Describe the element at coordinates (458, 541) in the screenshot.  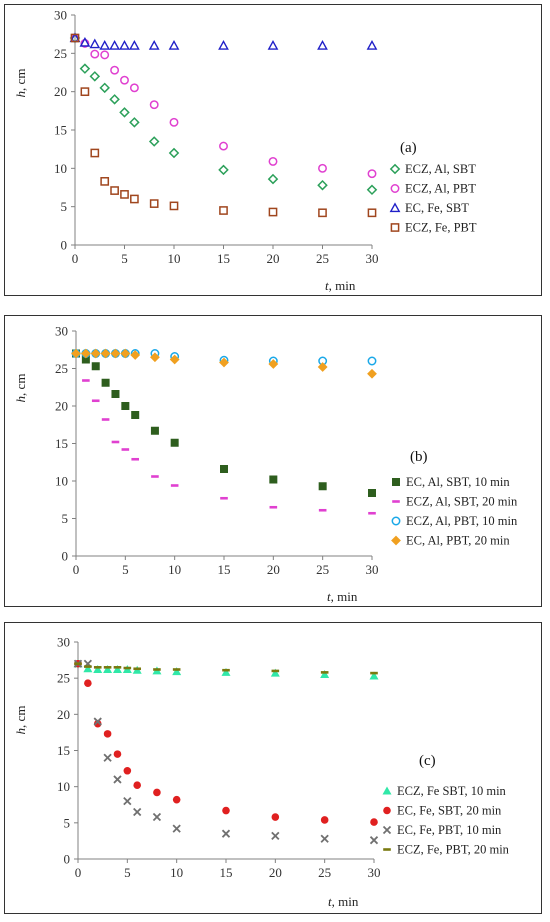
I see `legend-label: EC, Al, PBT, 20 min` at that location.